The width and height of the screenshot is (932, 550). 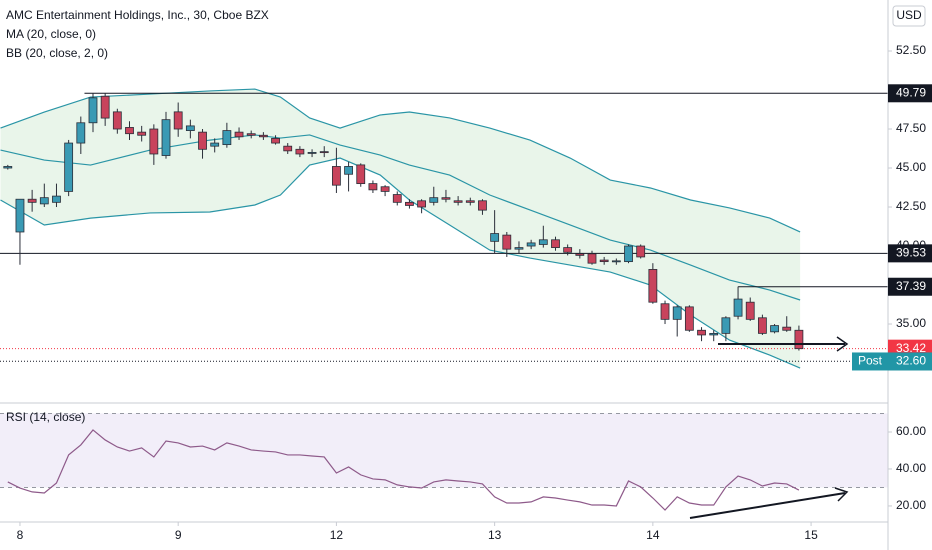 I want to click on y-tick-label: 40.00, so click(x=911, y=468).